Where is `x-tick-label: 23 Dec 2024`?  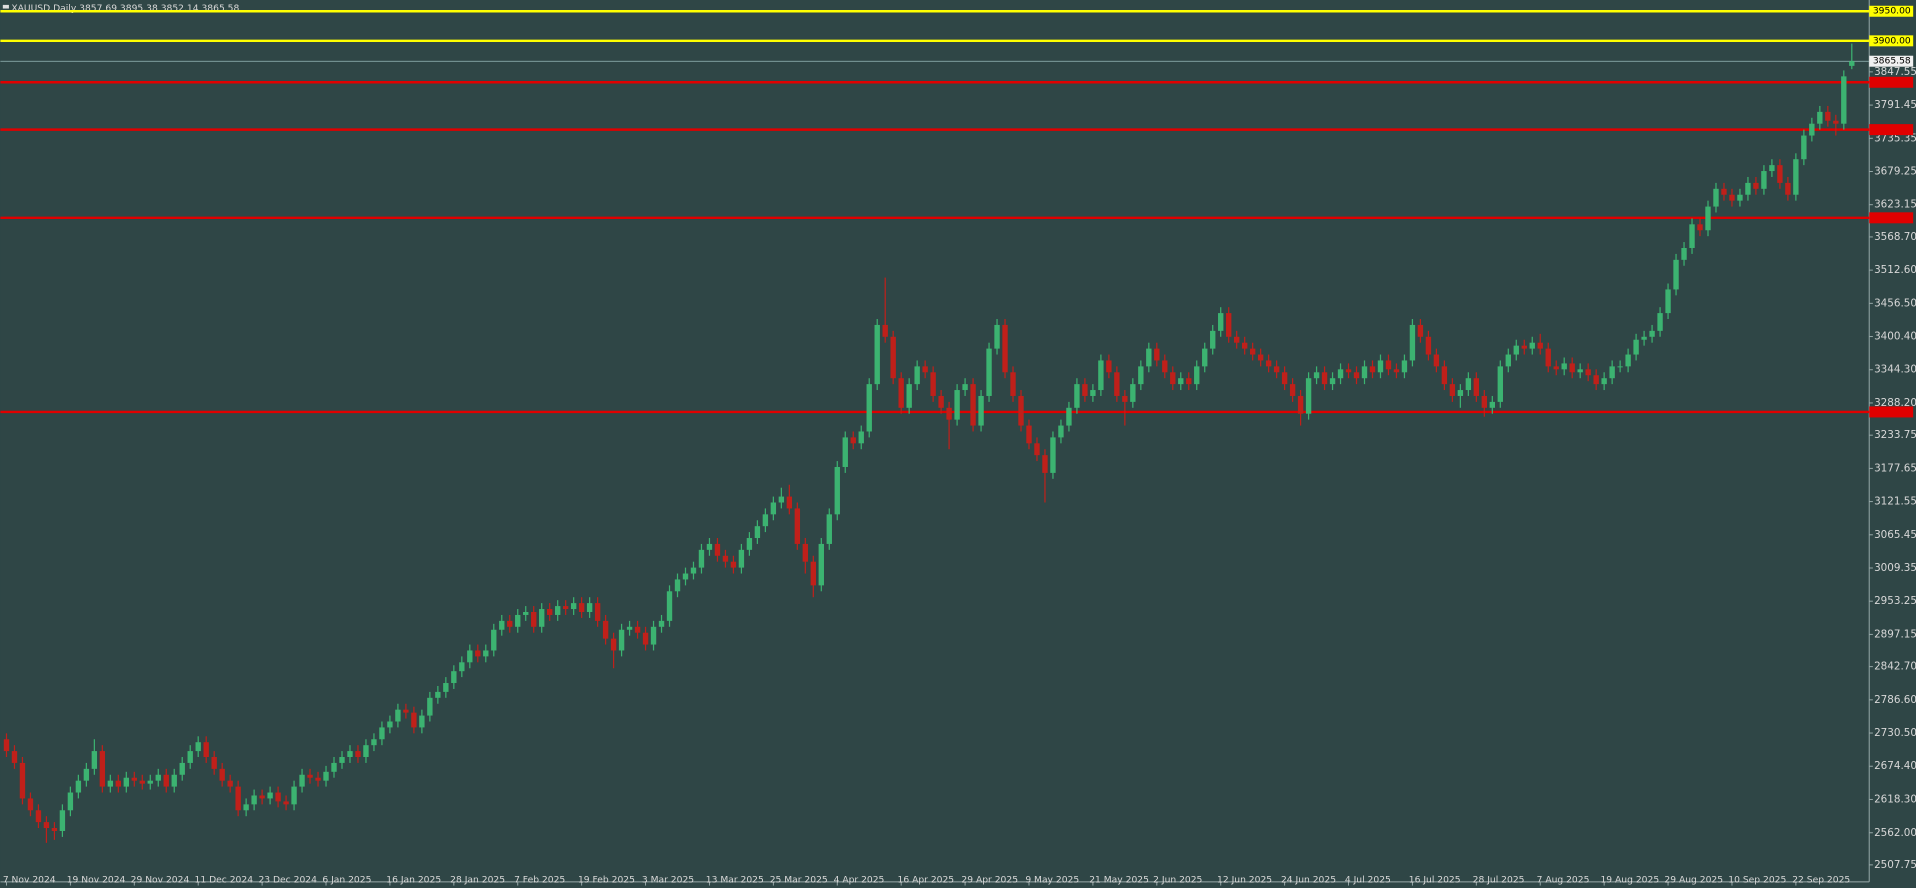 x-tick-label: 23 Dec 2024 is located at coordinates (287, 880).